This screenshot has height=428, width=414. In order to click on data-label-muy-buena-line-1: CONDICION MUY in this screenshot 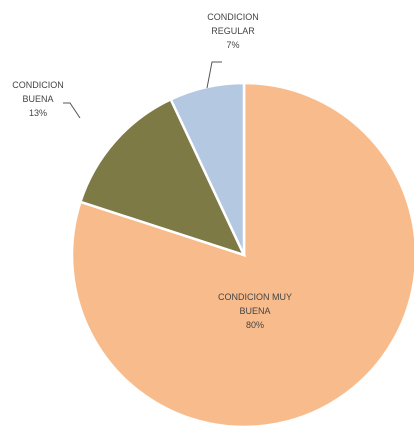, I will do `click(255, 297)`.